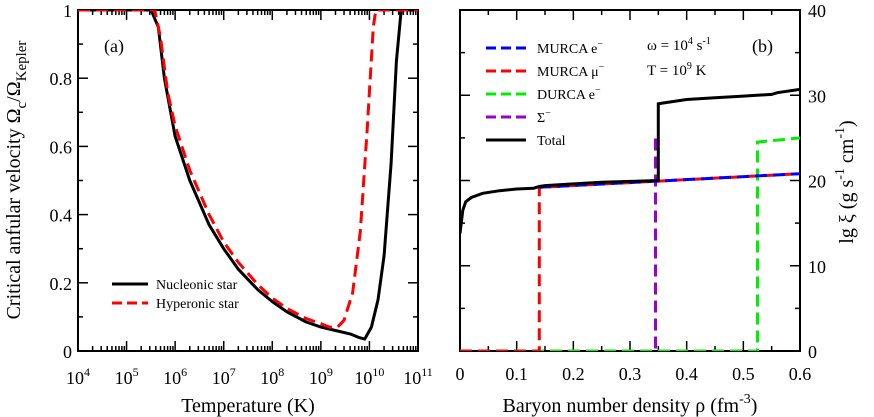 This screenshot has width=874, height=417. I want to click on panel-b-annotation: ω = 104 s-1 T = 109 K, so click(679, 57).